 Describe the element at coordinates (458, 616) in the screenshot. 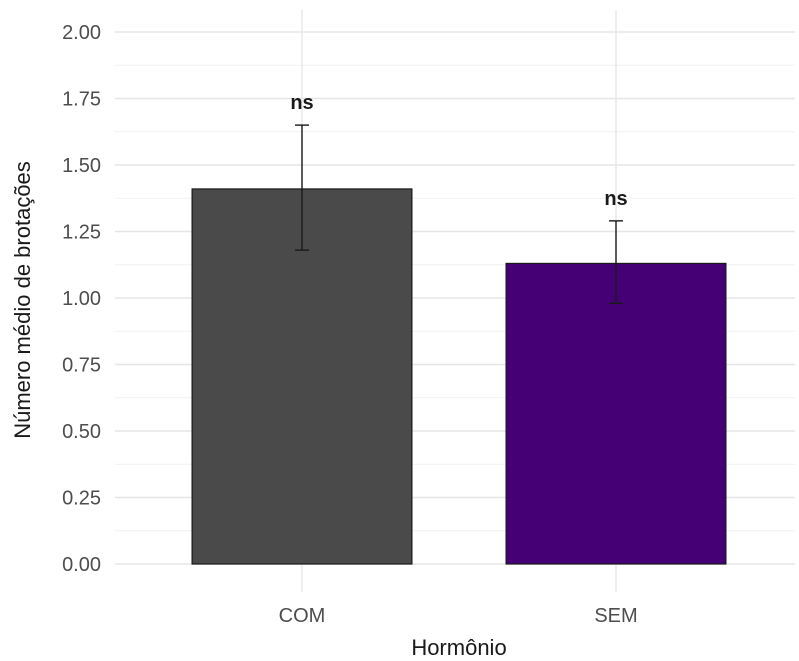

I see `x-axis-ticks: COM SEM` at that location.